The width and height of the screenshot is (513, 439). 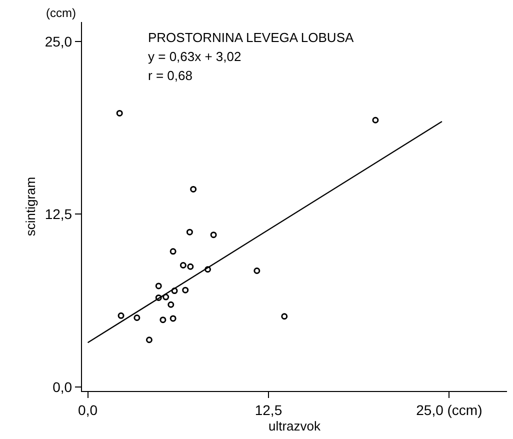 I want to click on annotation: r = 0,68, so click(x=170, y=75).